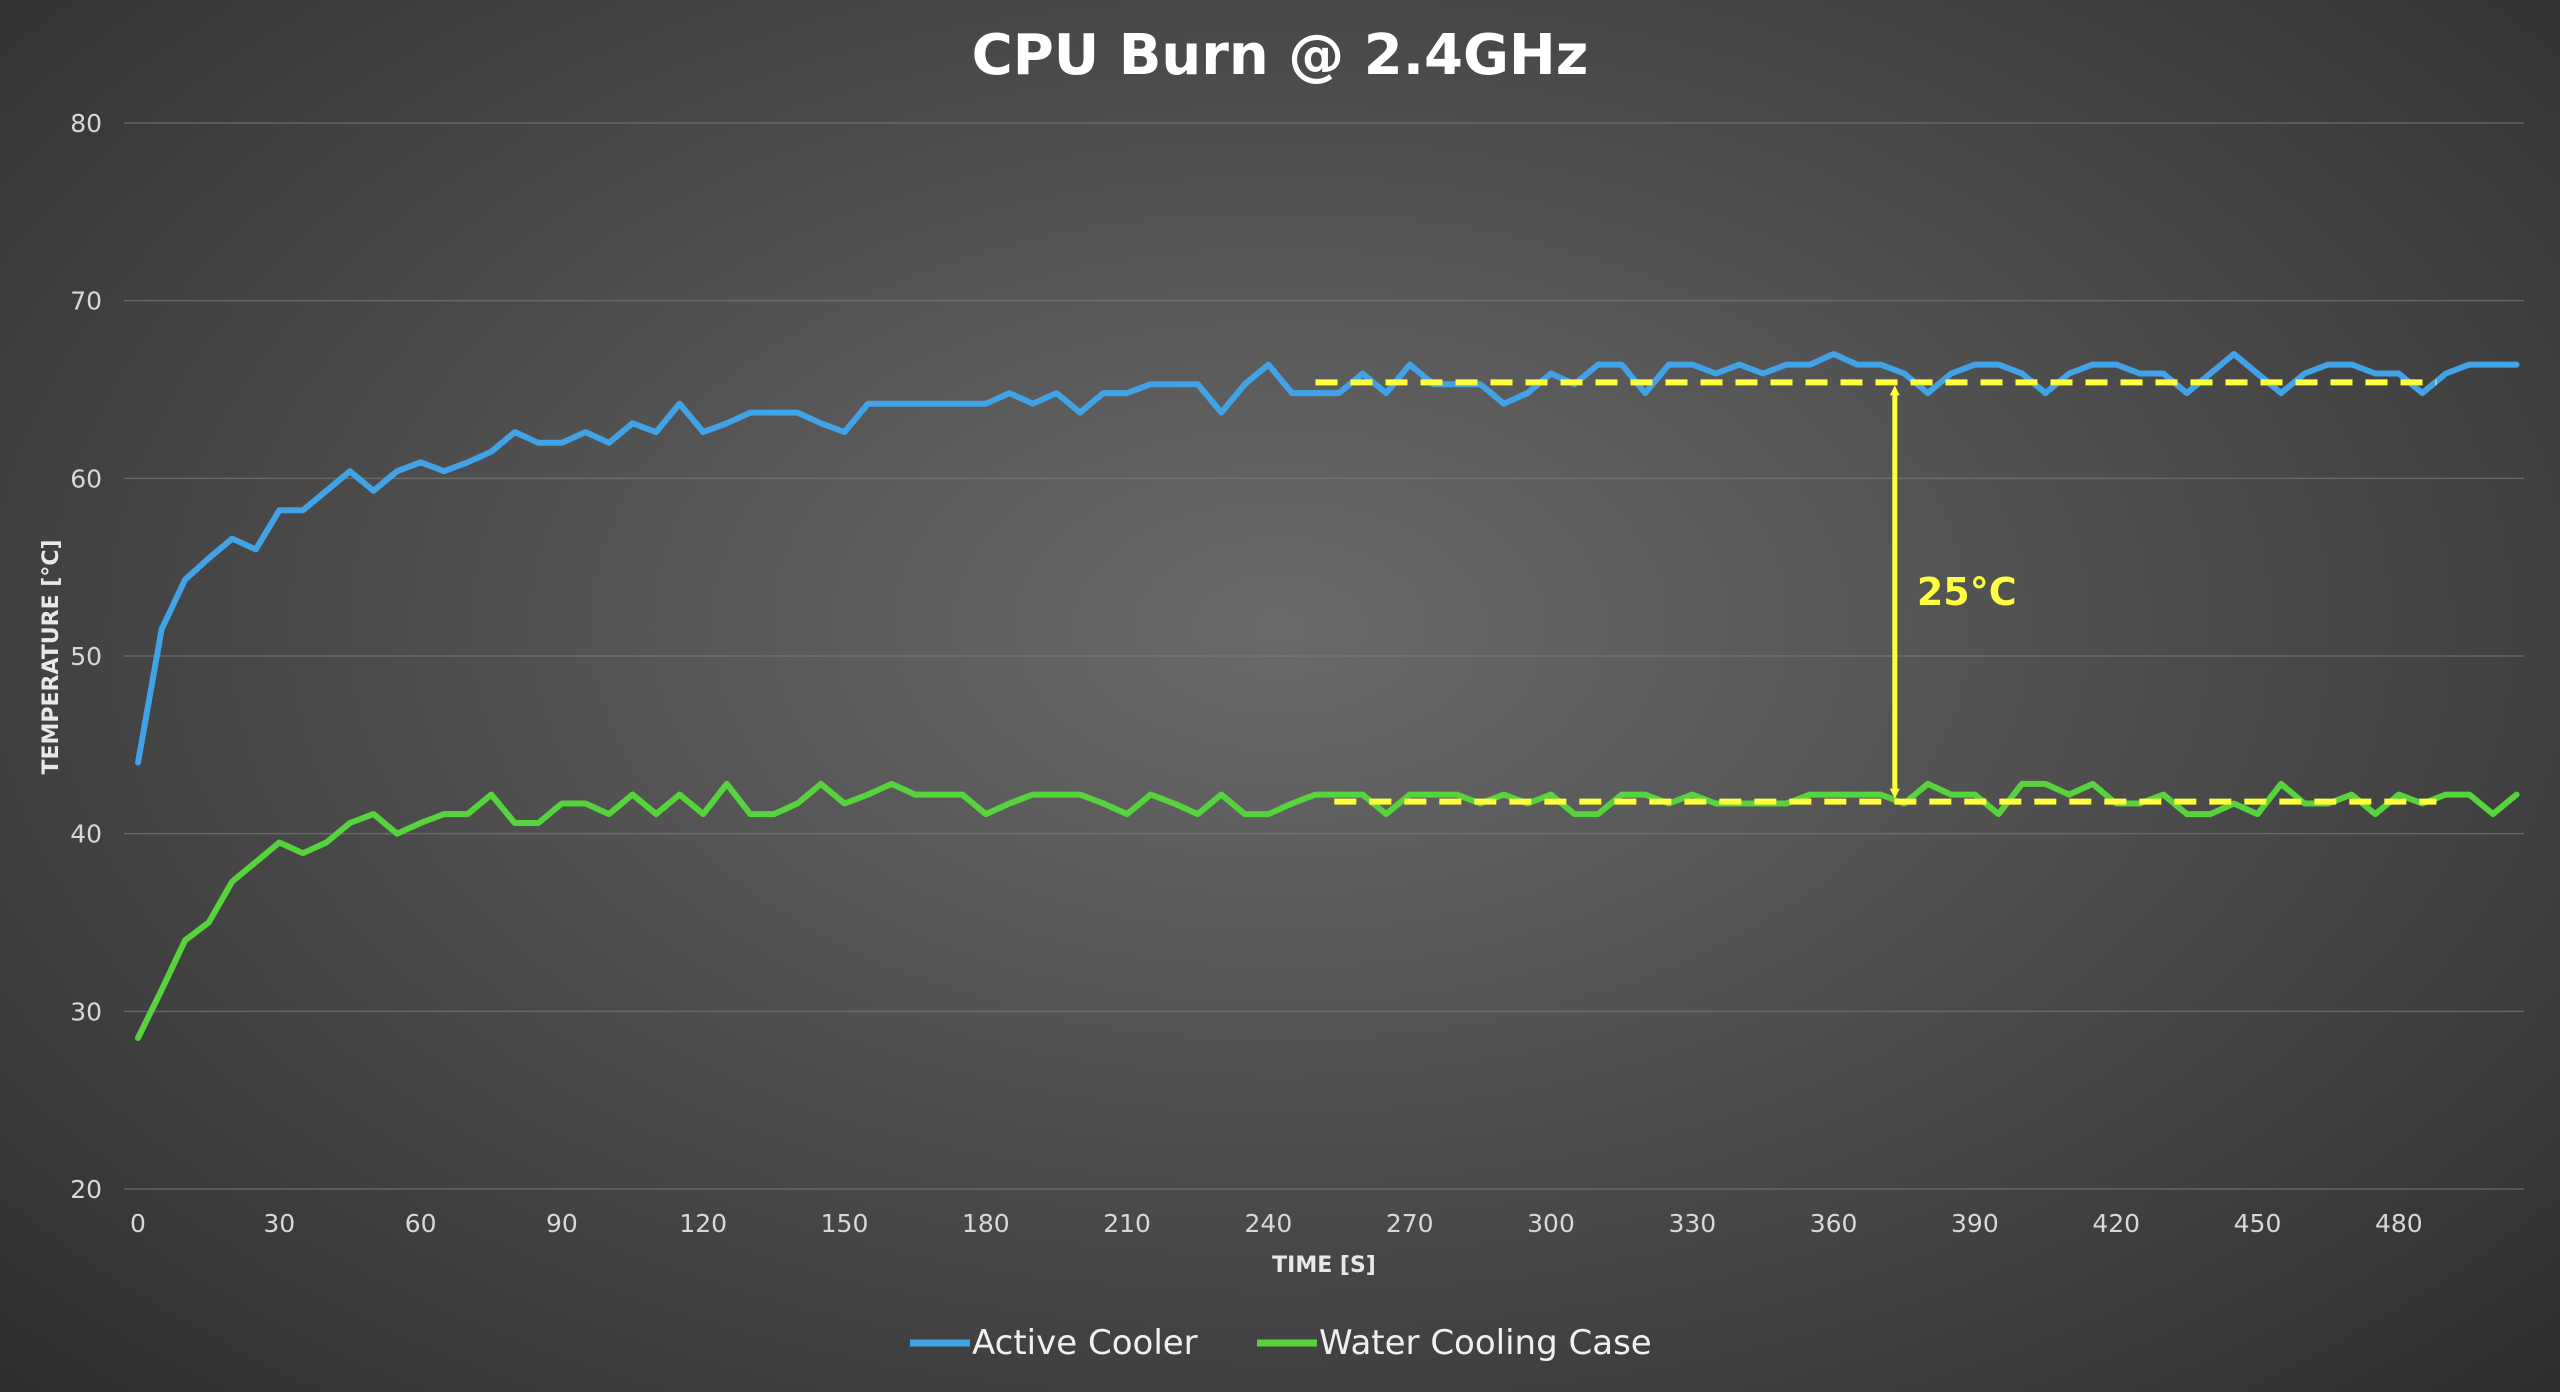  What do you see at coordinates (1834, 1223) in the screenshot?
I see `x-tick-label: 360` at bounding box center [1834, 1223].